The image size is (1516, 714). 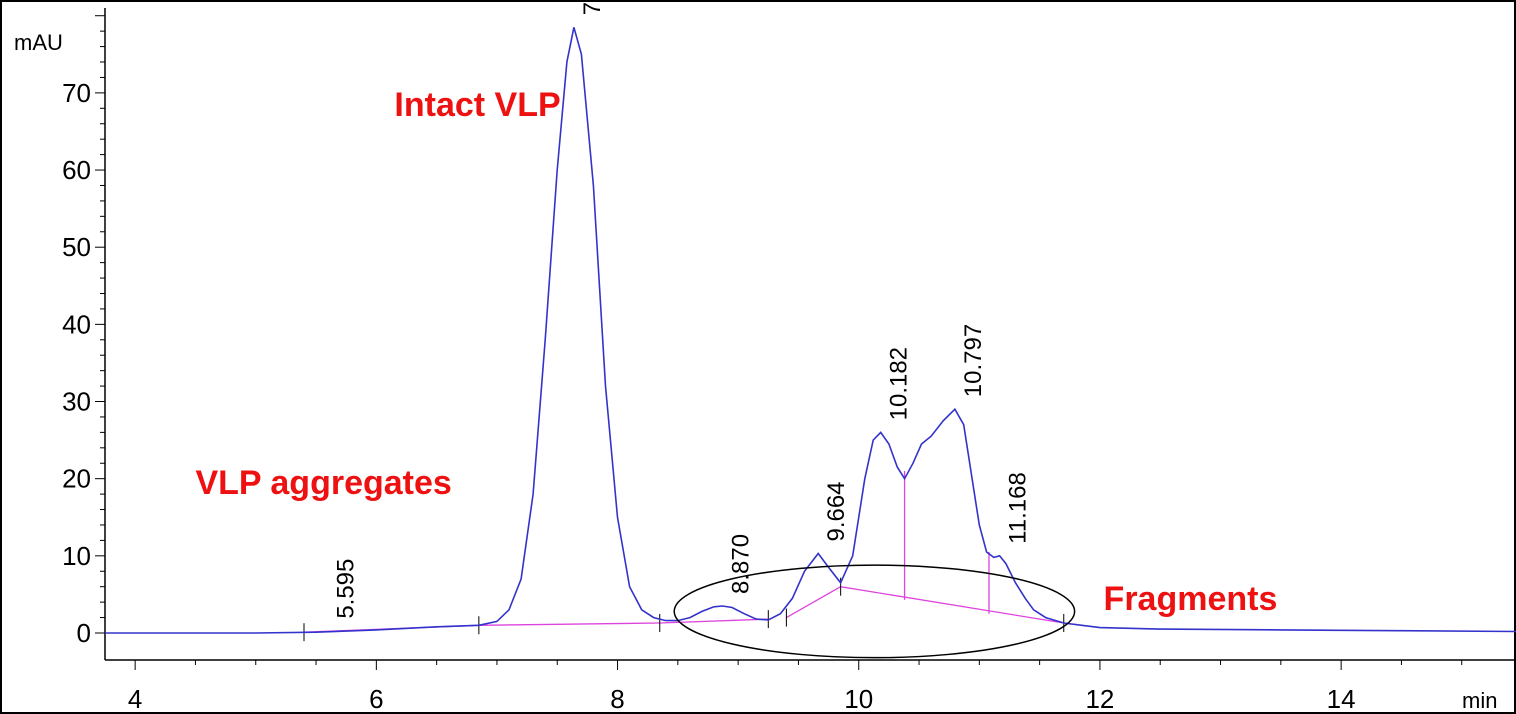 What do you see at coordinates (76, 324) in the screenshot?
I see `y-tick-label: 40` at bounding box center [76, 324].